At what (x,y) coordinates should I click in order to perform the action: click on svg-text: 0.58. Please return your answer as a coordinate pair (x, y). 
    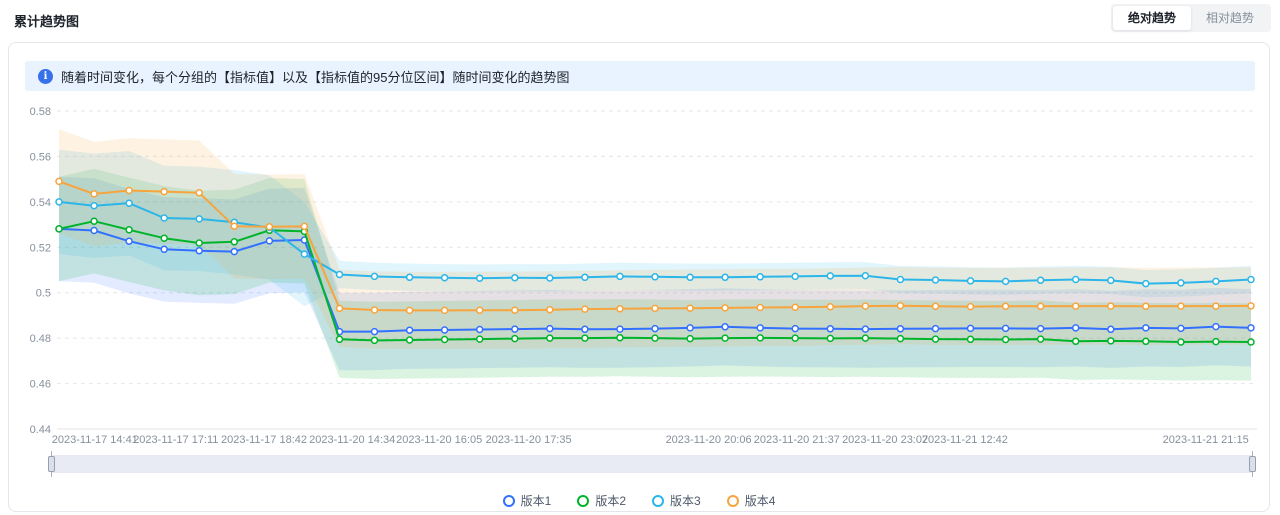
    Looking at the image, I should click on (40, 112).